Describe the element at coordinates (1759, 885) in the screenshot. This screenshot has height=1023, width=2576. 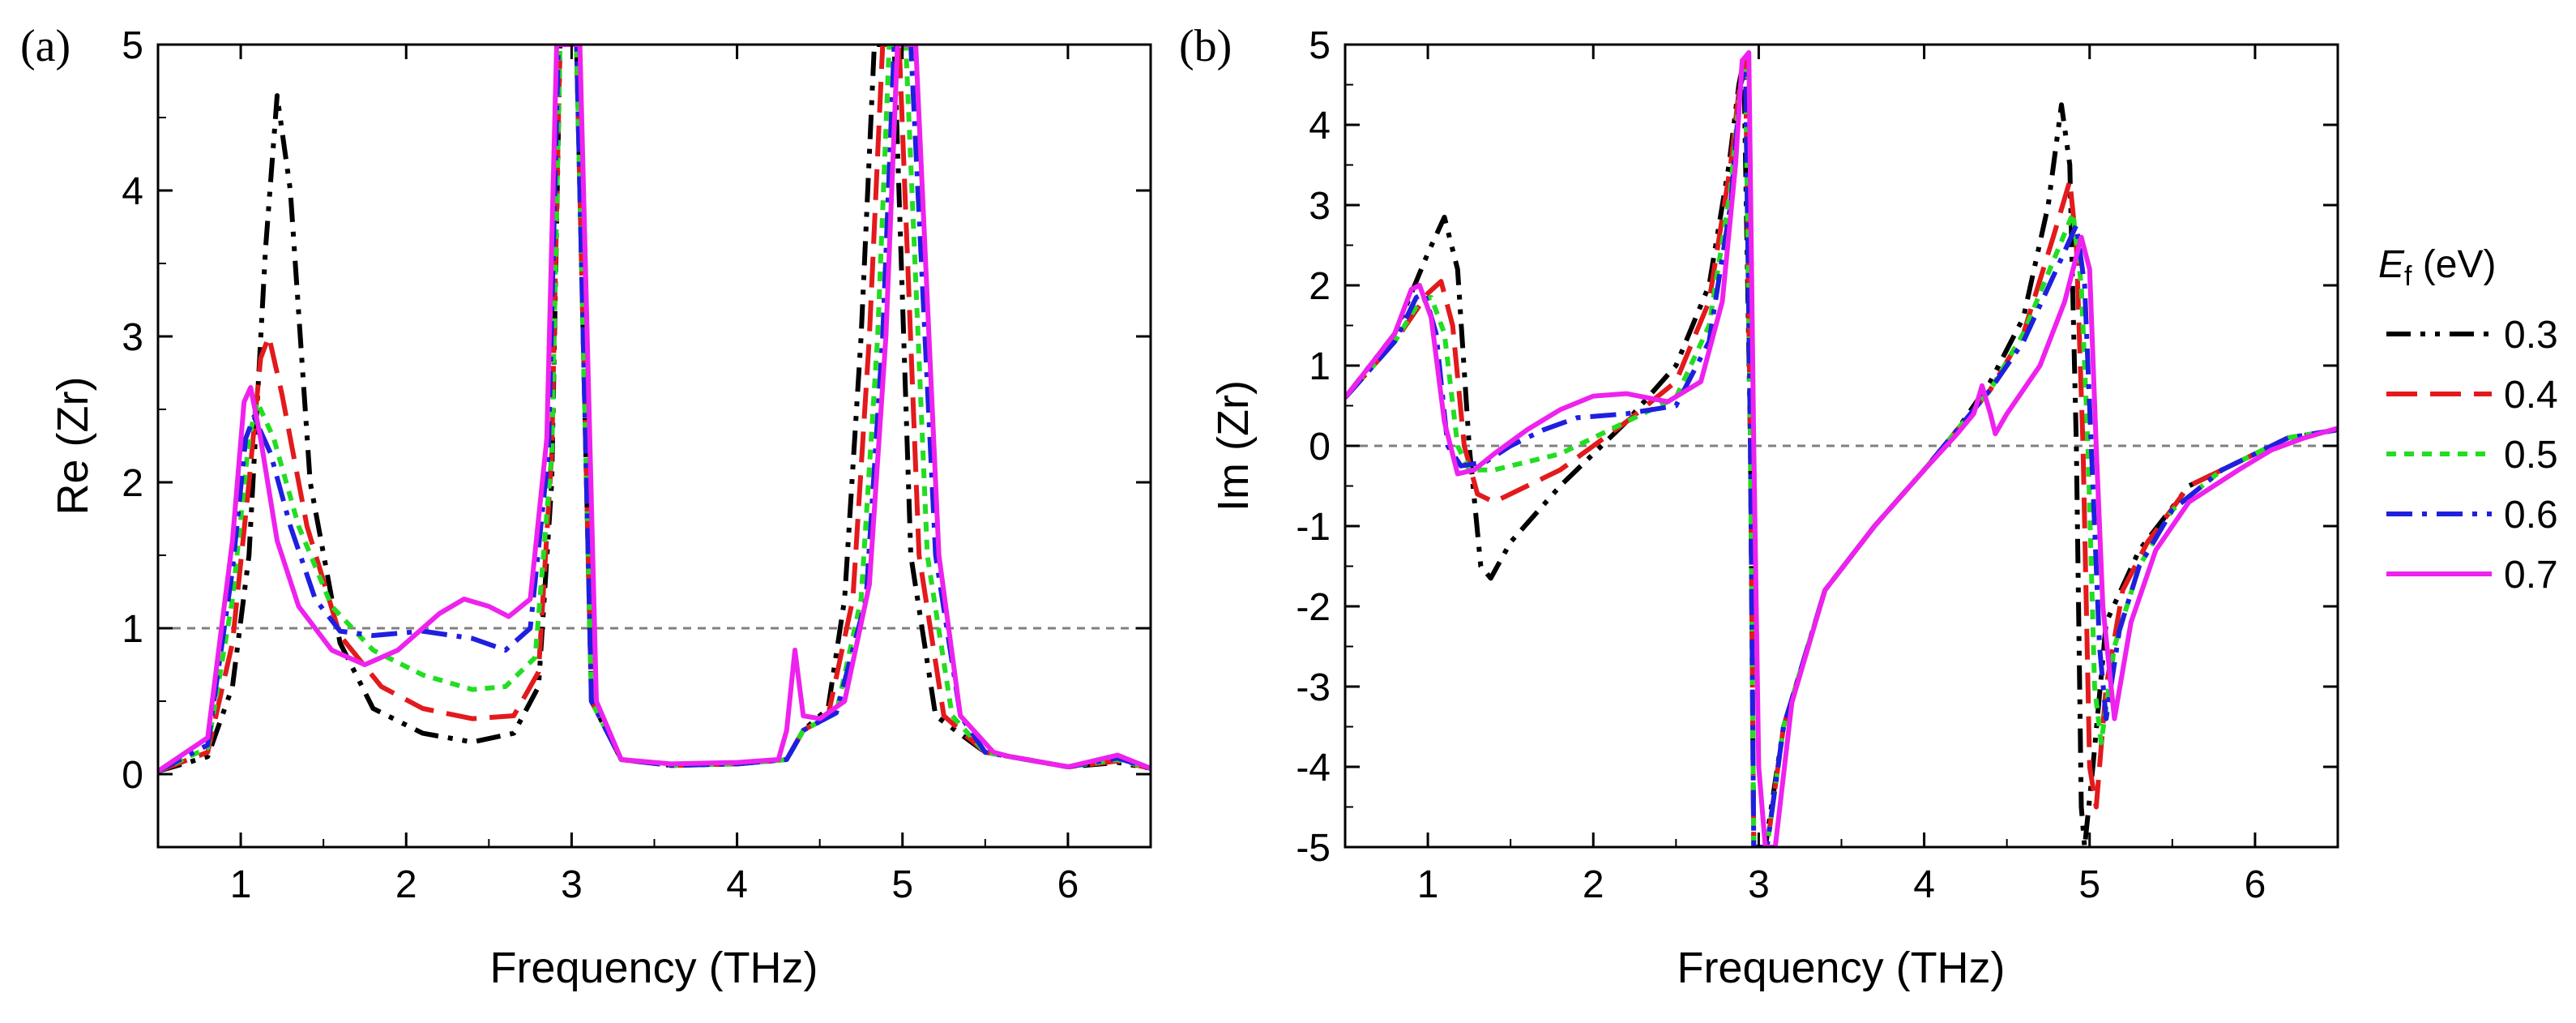
I see `panel-b-x-tick-label: 3` at that location.